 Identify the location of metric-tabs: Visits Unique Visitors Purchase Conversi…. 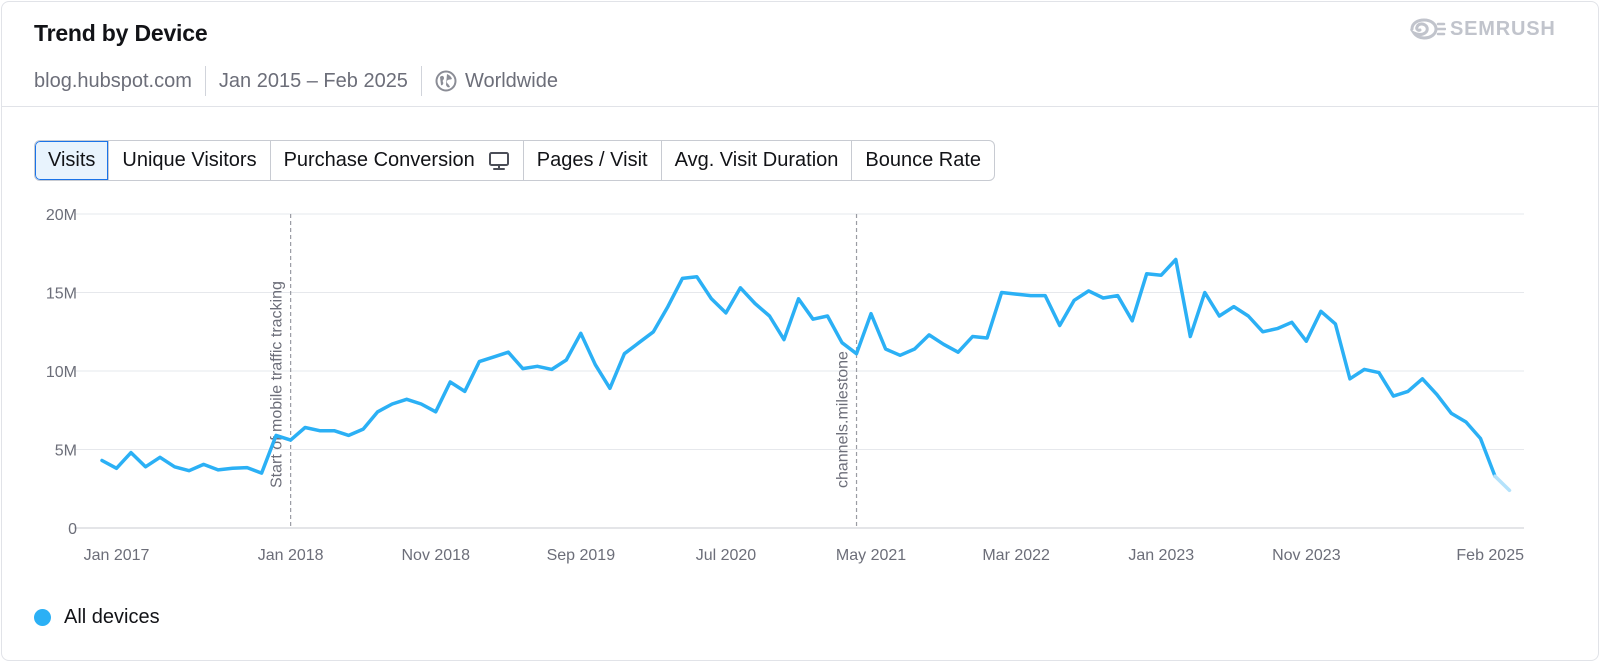
(515, 160).